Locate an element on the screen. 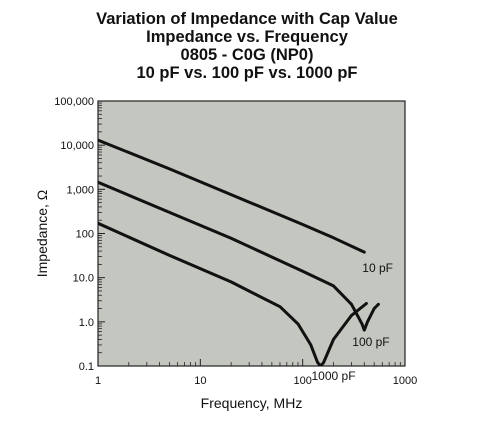 The image size is (494, 438). y-tick-label: 1.0 is located at coordinates (86, 323).